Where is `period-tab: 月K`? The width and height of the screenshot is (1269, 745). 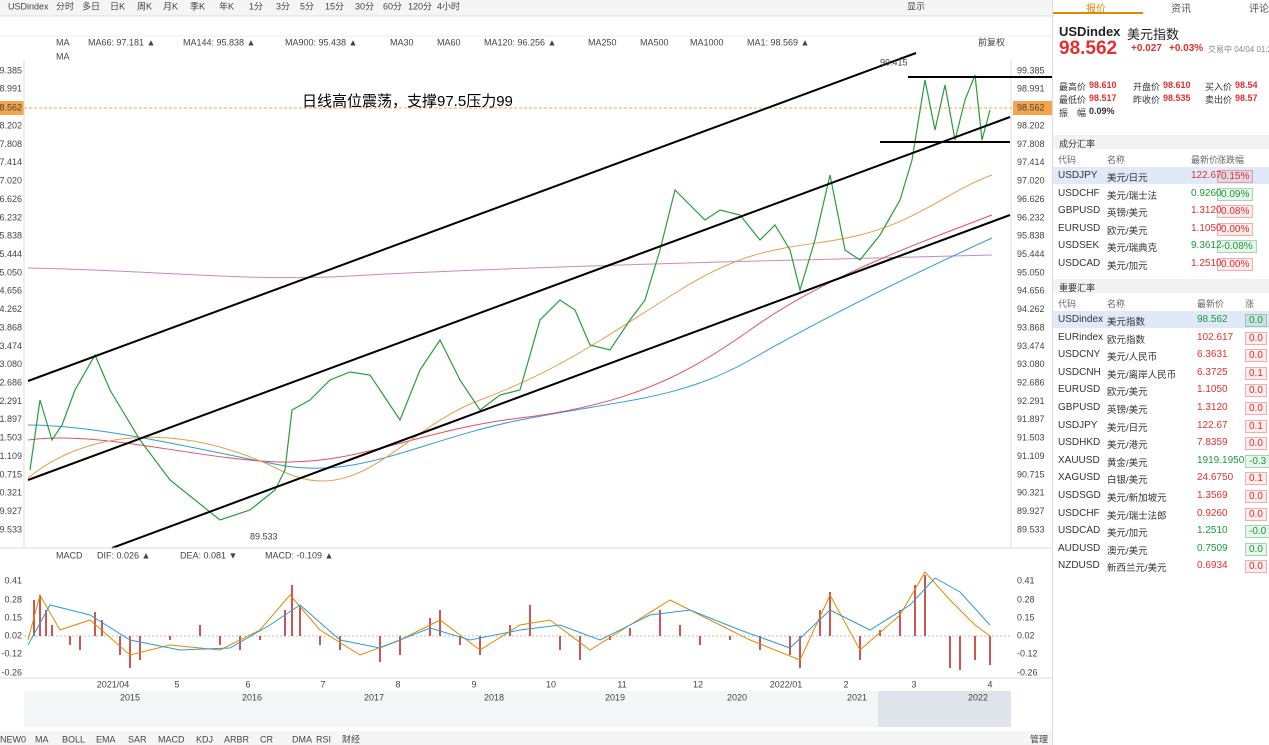 period-tab: 月K is located at coordinates (170, 6).